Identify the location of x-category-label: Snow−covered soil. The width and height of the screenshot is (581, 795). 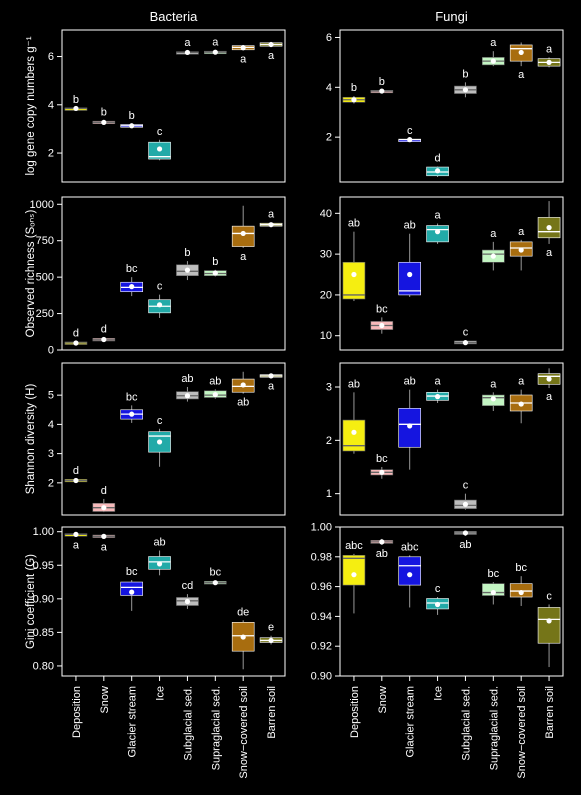
(244, 732).